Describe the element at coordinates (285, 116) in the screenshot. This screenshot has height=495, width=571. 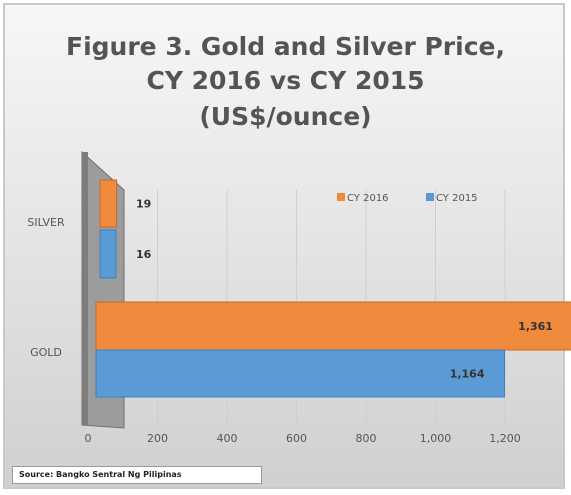
I see `chart-title-line-3: (US$/ounce)` at that location.